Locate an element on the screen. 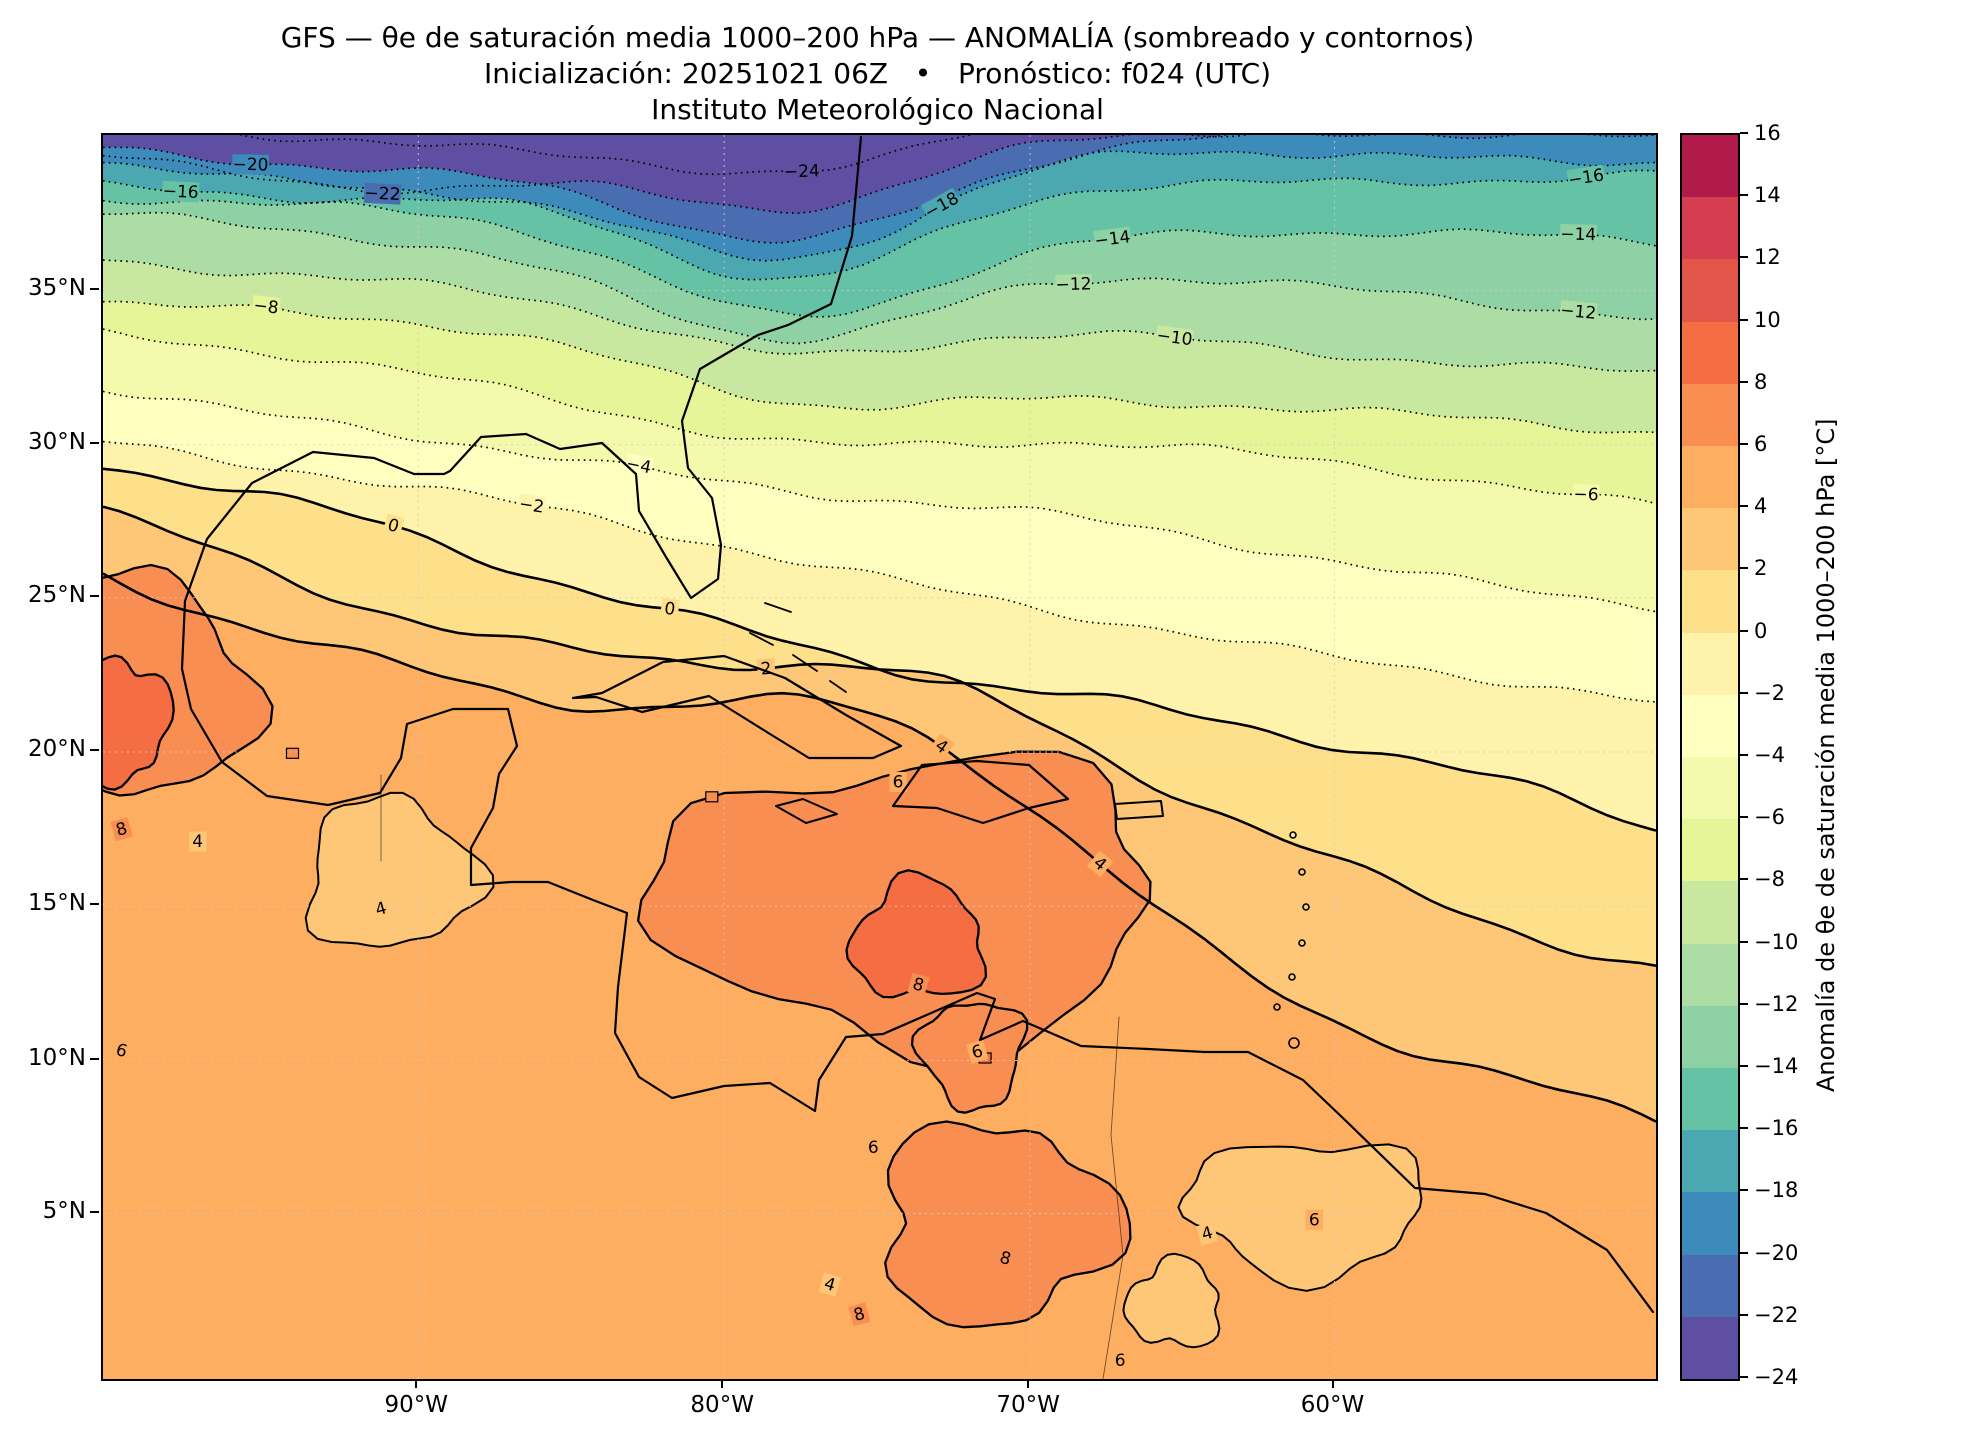  y-tick-label: 35°N is located at coordinates (57, 287).